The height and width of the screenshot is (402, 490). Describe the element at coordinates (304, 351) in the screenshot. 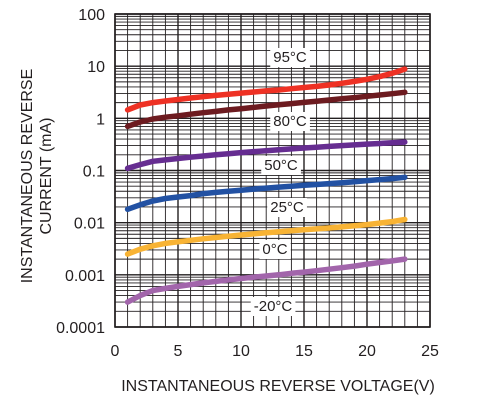

I see `x-tick-label: 15` at that location.